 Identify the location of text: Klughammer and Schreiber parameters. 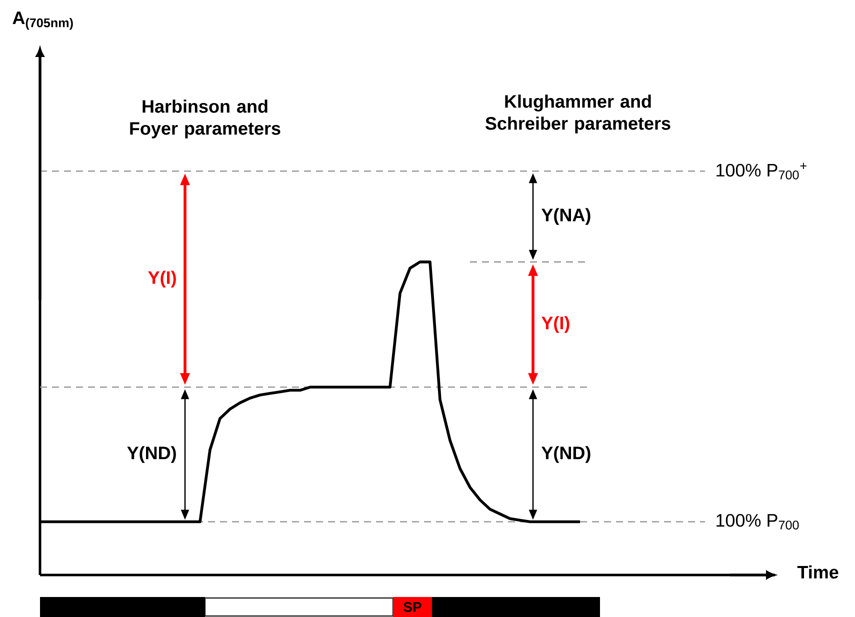
(577, 114).